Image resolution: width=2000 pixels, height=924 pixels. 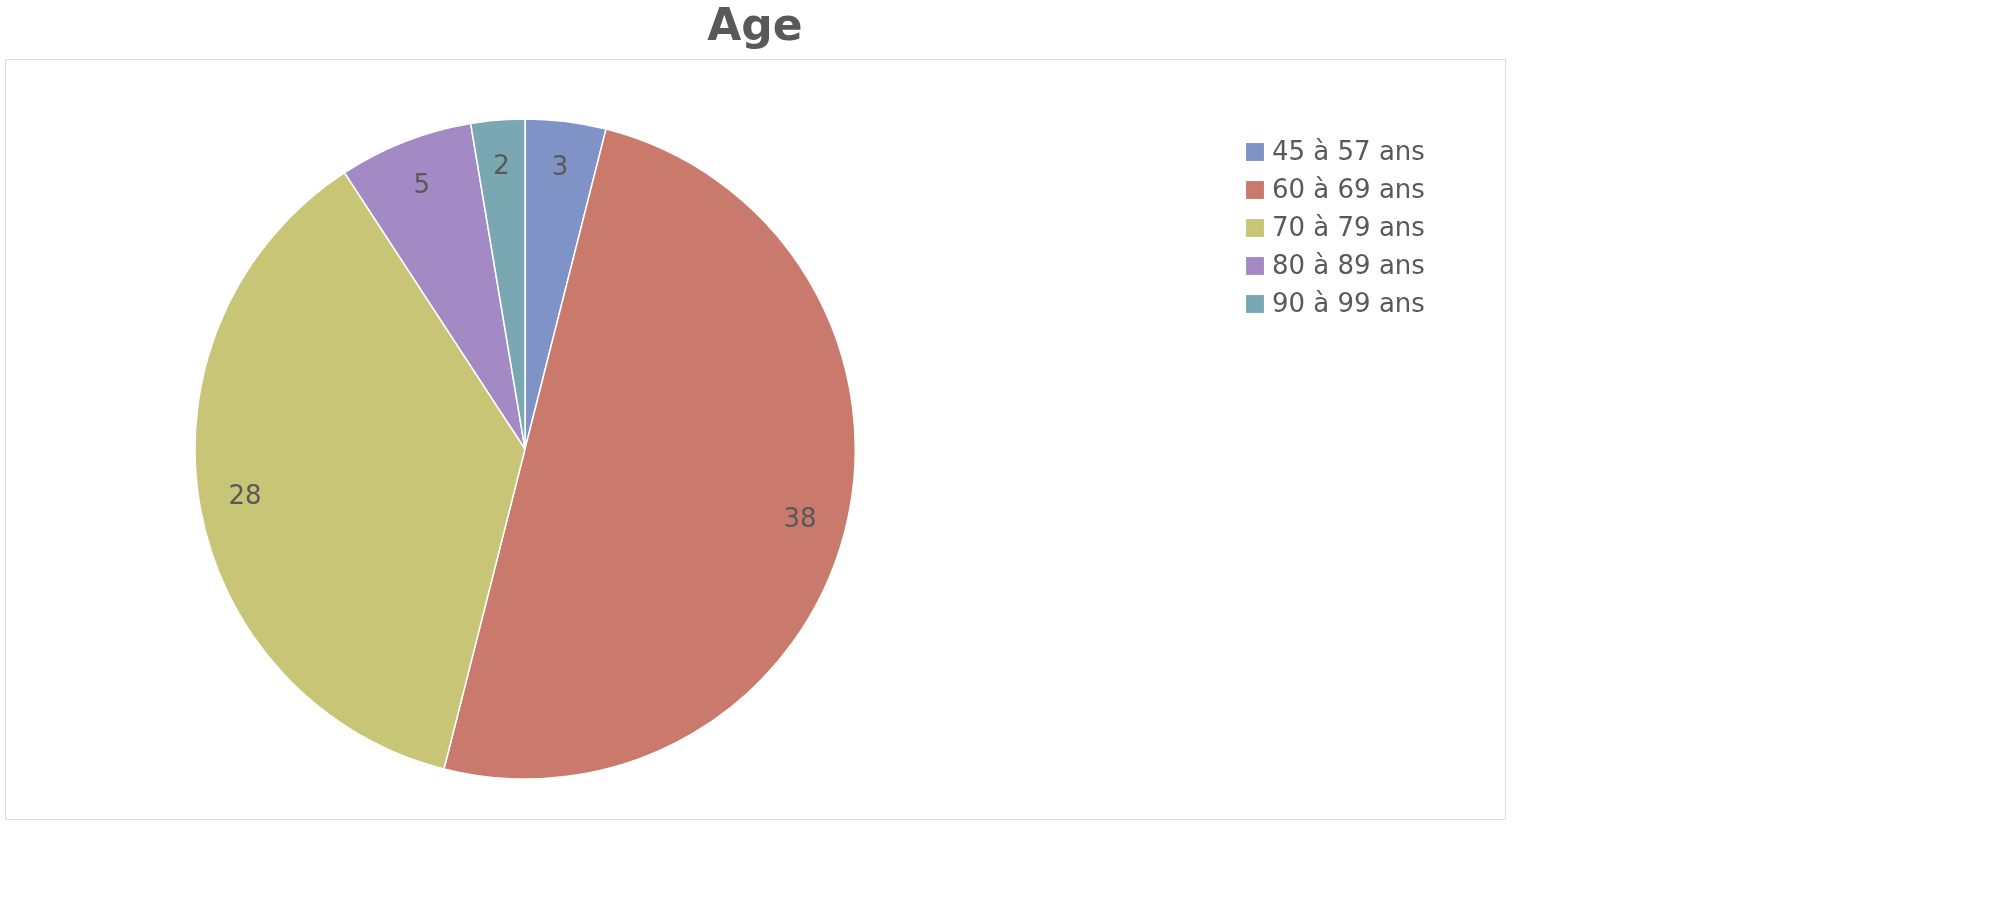 I want to click on legend-label: 90 à 99 ans, so click(x=1348, y=303).